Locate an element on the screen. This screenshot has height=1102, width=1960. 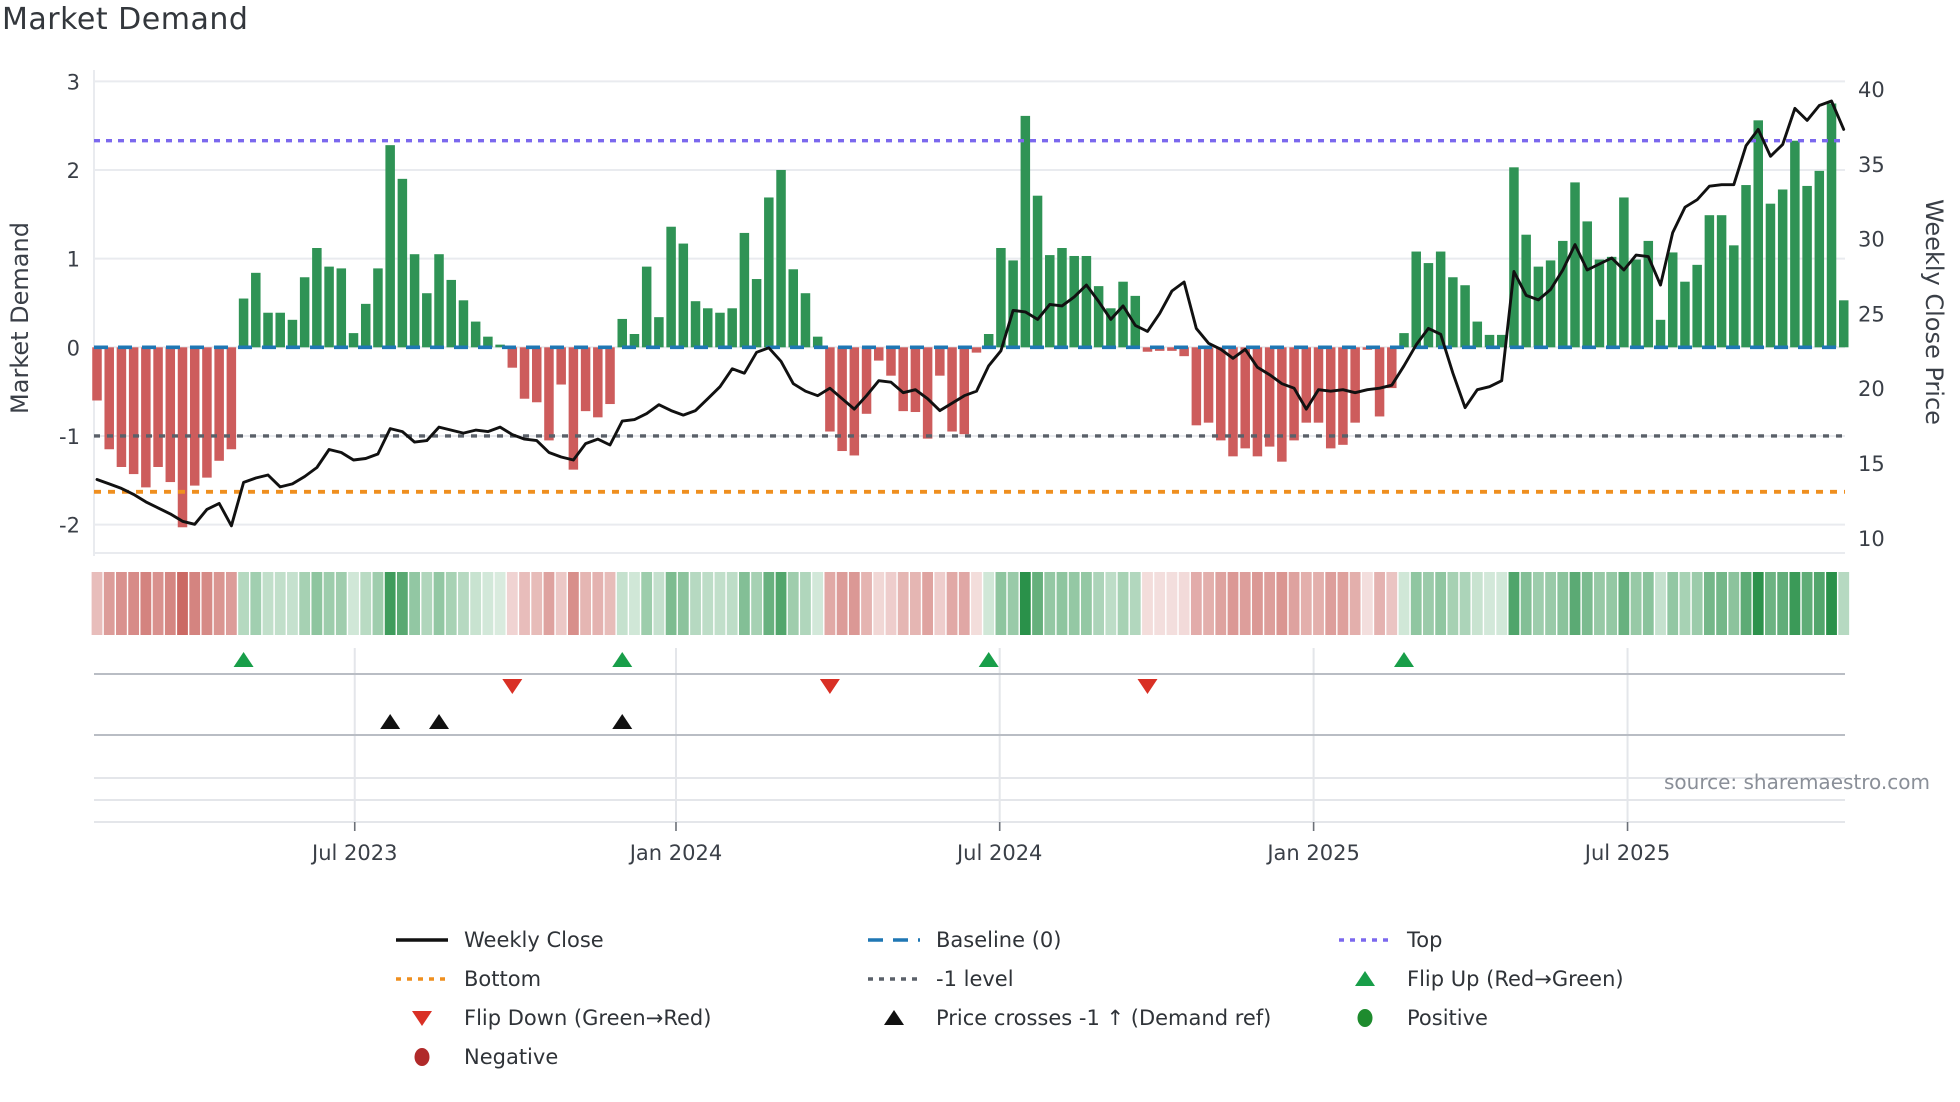
solid-line-swatch-icon is located at coordinates (422, 940).